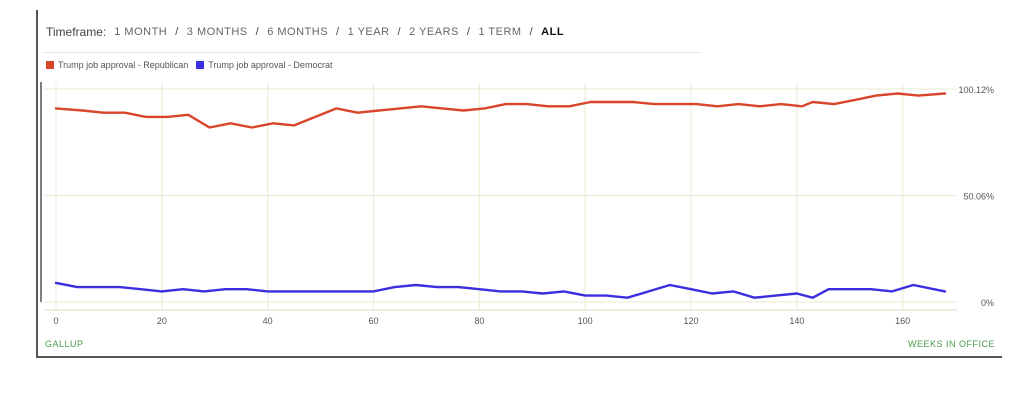 This screenshot has width=1024, height=412. What do you see at coordinates (500, 290) in the screenshot?
I see `series-line-democrat` at bounding box center [500, 290].